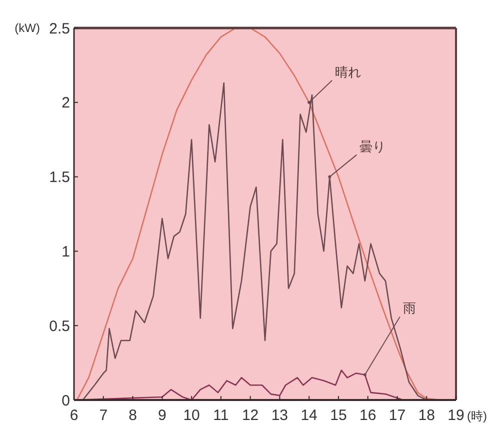 Image resolution: width=495 pixels, height=439 pixels. Describe the element at coordinates (59, 177) in the screenshot. I see `y-tick-label: 1.5` at that location.